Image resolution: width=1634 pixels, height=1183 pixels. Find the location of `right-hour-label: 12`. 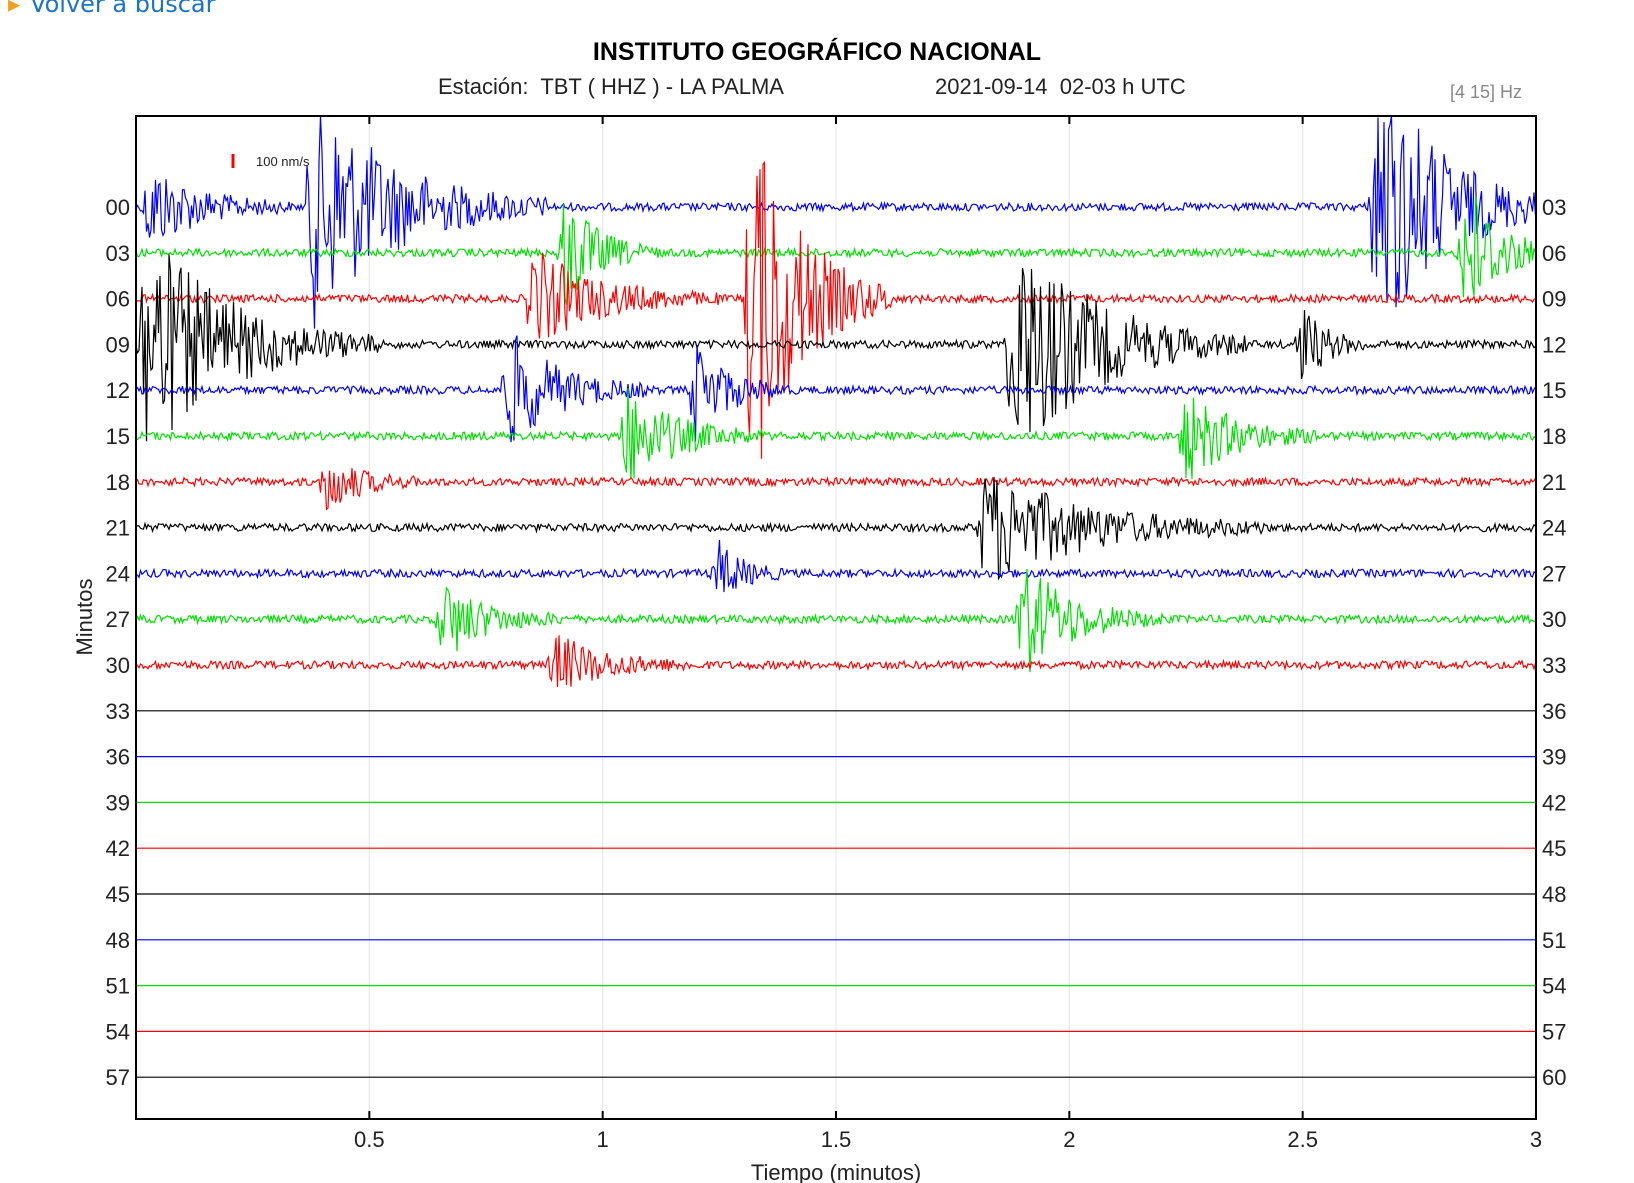

right-hour-label: 12 is located at coordinates (1554, 344).